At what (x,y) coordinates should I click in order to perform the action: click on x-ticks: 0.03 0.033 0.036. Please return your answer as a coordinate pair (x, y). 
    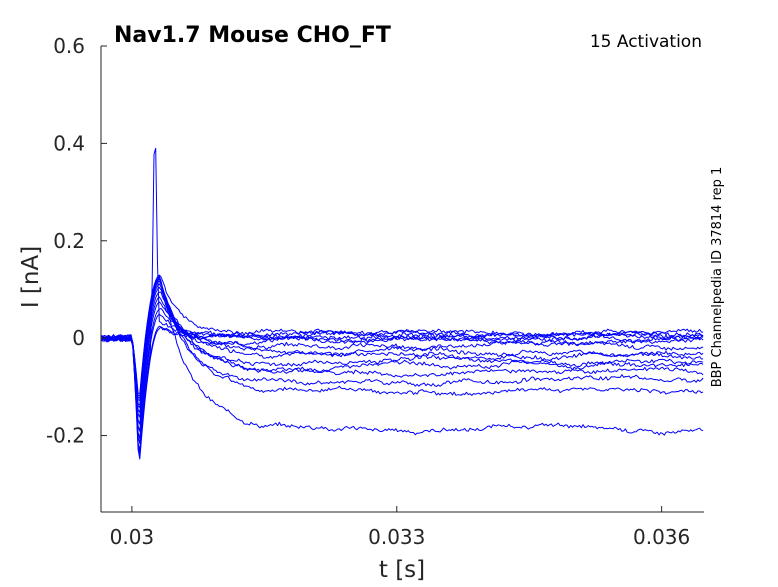
    Looking at the image, I should click on (400, 527).